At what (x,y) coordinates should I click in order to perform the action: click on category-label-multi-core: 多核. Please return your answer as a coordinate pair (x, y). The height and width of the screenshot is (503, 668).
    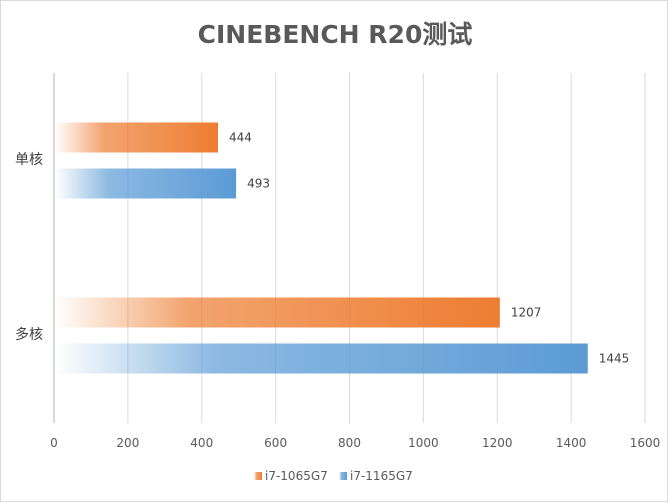
    Looking at the image, I should click on (29, 334).